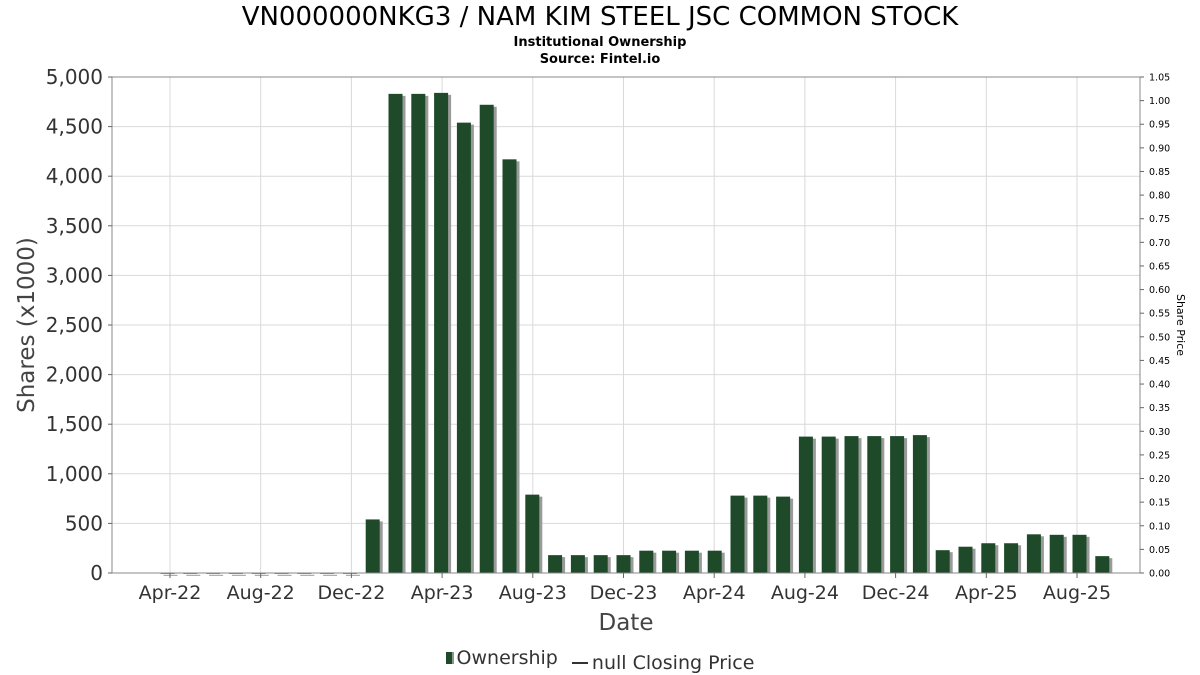 This screenshot has width=1200, height=675. I want to click on legend-ownership-label: Ownership, so click(507, 658).